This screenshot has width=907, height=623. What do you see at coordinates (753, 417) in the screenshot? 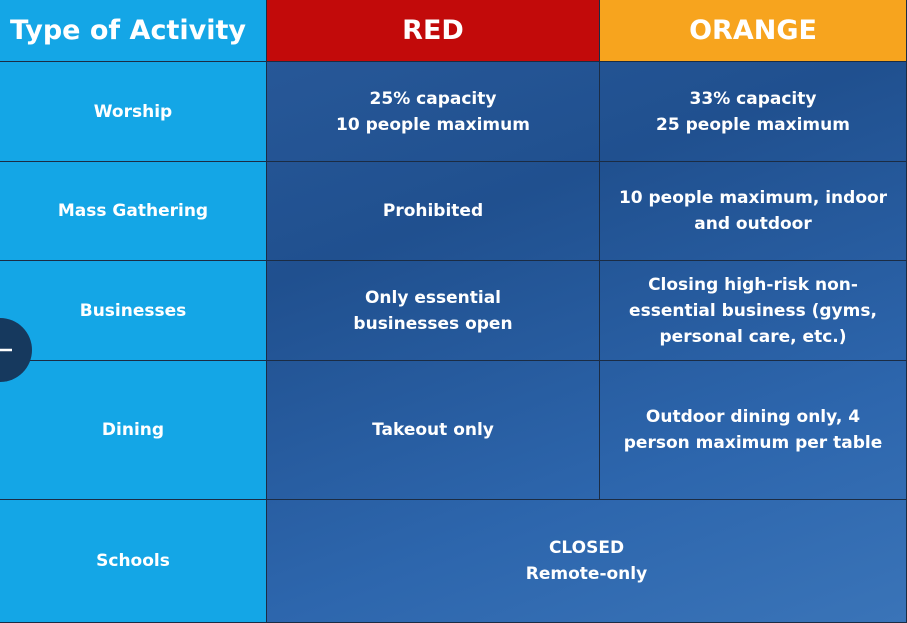
I see `cell-text-line: Outdoor dining only, 4` at bounding box center [753, 417].